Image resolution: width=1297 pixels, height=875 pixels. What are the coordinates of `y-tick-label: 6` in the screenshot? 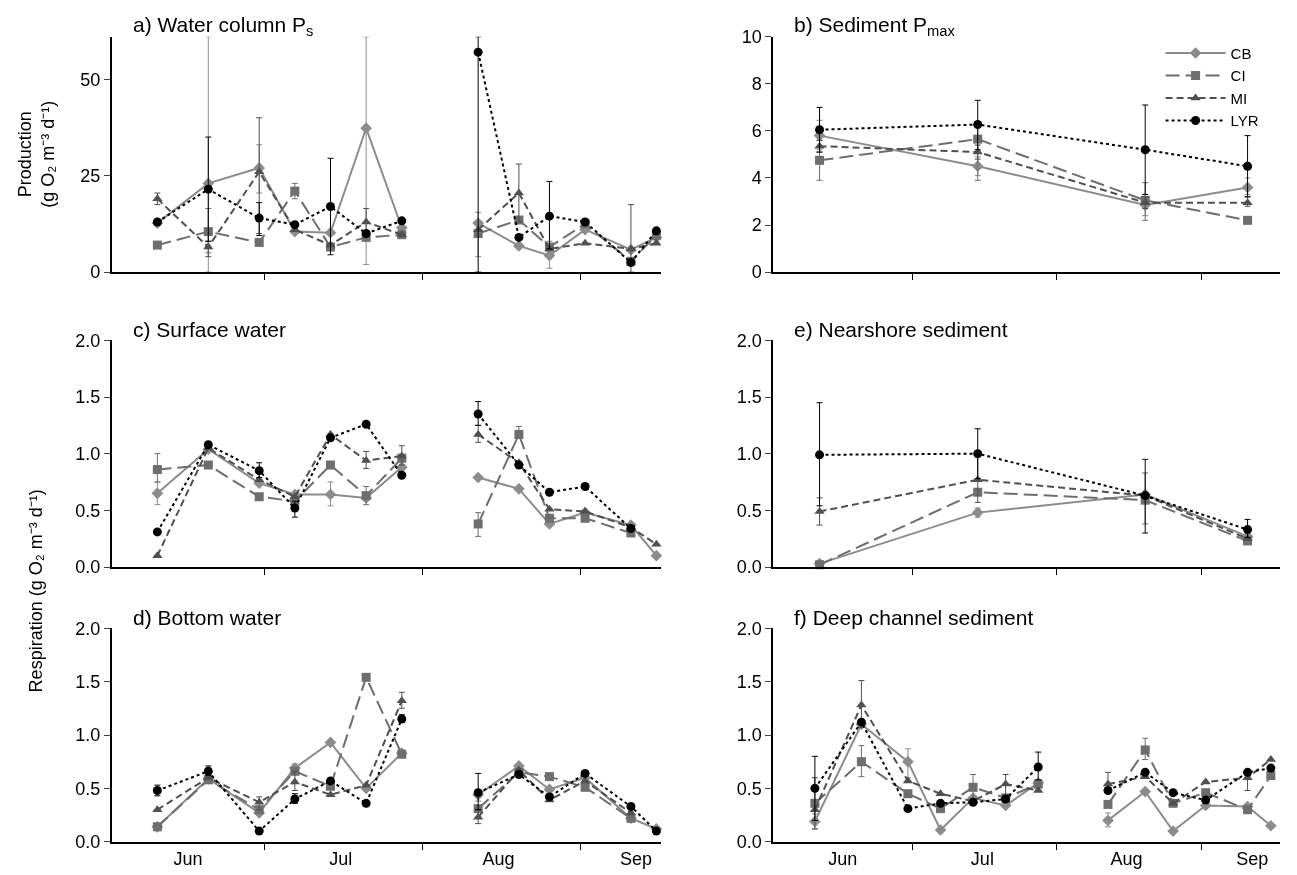 It's located at (756, 131).